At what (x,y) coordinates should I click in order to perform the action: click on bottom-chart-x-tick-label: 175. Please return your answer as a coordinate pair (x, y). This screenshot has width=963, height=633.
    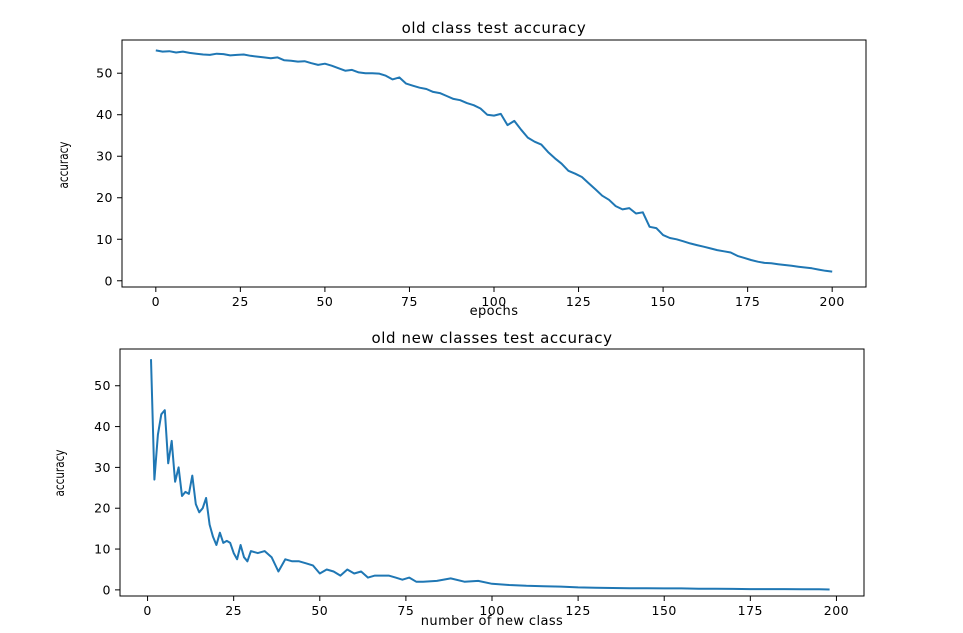
    Looking at the image, I should click on (750, 610).